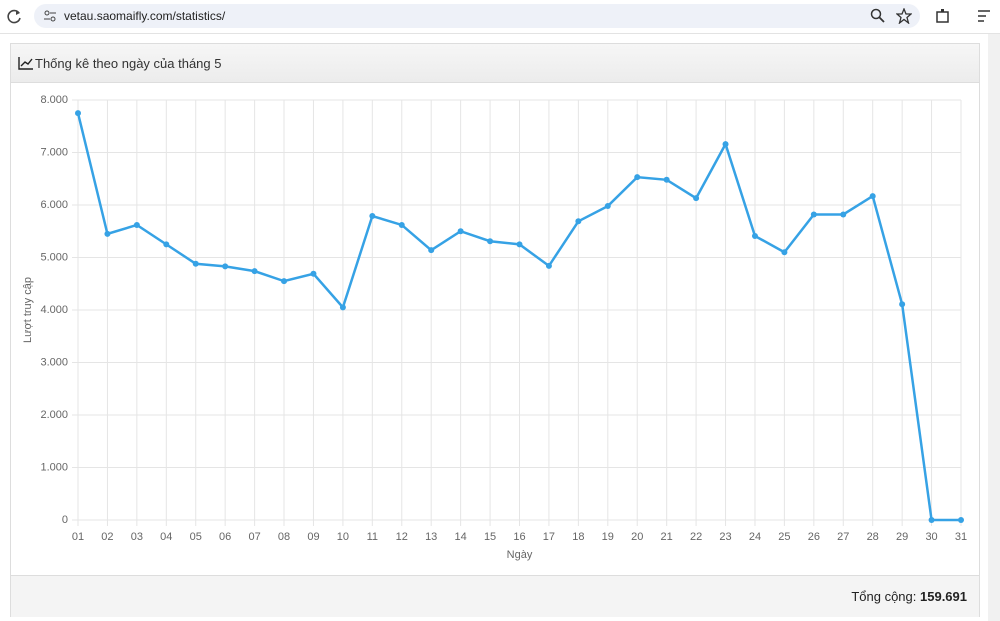 Image resolution: width=1000 pixels, height=621 pixels. What do you see at coordinates (196, 537) in the screenshot?
I see `x-tick-label: 05` at bounding box center [196, 537].